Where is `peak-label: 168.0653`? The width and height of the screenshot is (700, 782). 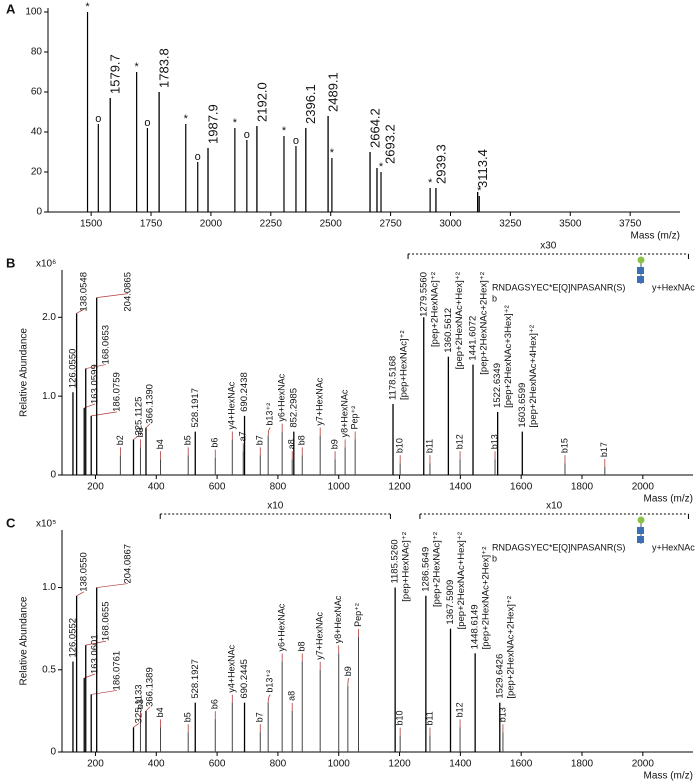 peak-label: 168.0653 is located at coordinates (105, 345).